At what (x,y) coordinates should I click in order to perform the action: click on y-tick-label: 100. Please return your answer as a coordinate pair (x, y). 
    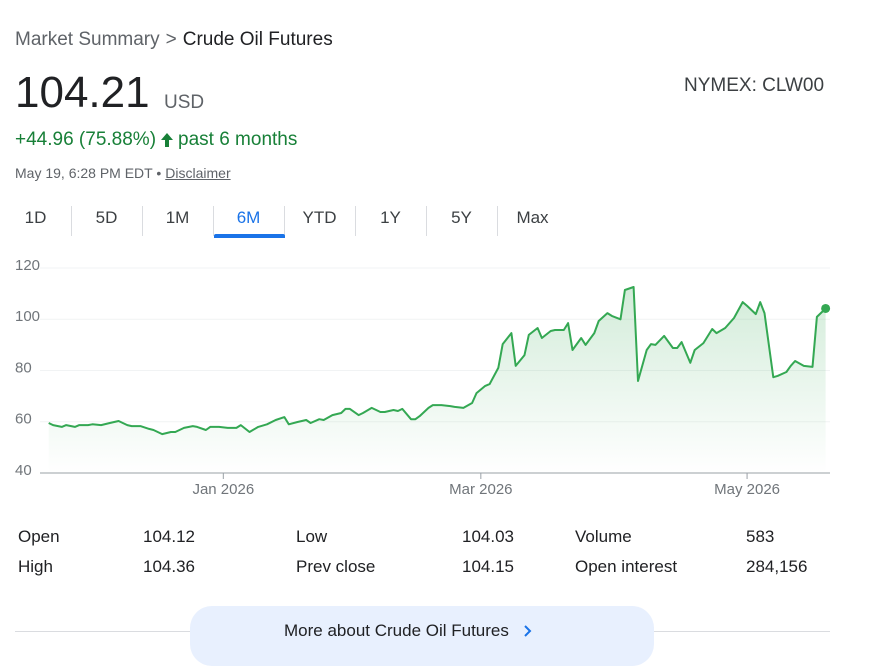
    Looking at the image, I should click on (27, 316).